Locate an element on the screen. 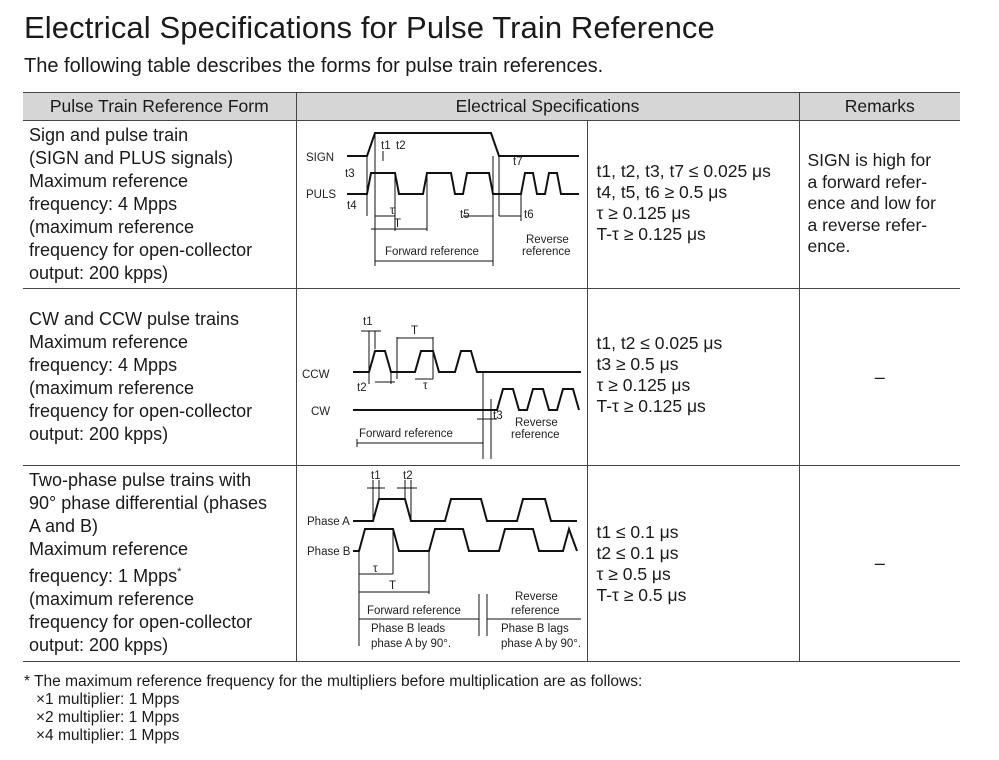  remark-dash: – is located at coordinates (879, 563).